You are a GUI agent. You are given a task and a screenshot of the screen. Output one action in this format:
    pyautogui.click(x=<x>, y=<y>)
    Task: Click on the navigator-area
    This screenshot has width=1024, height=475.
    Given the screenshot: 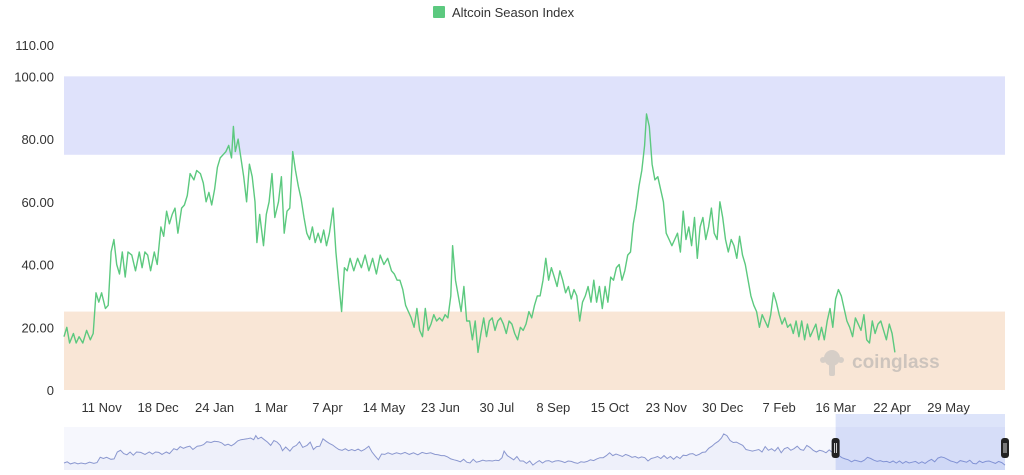 What is the action you would take?
    pyautogui.click(x=534, y=451)
    